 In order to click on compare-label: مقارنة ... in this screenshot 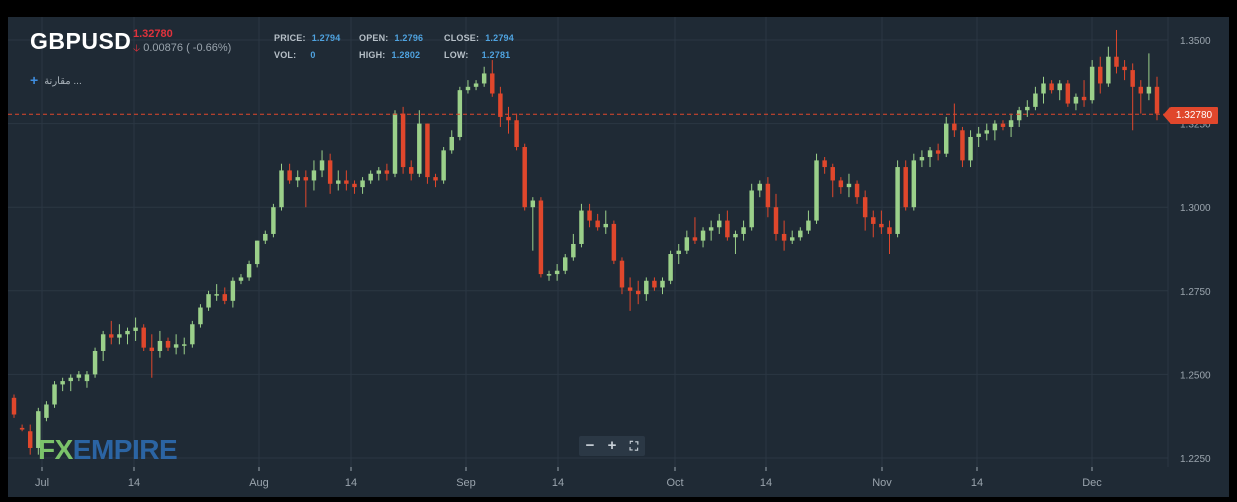, I will do `click(63, 81)`.